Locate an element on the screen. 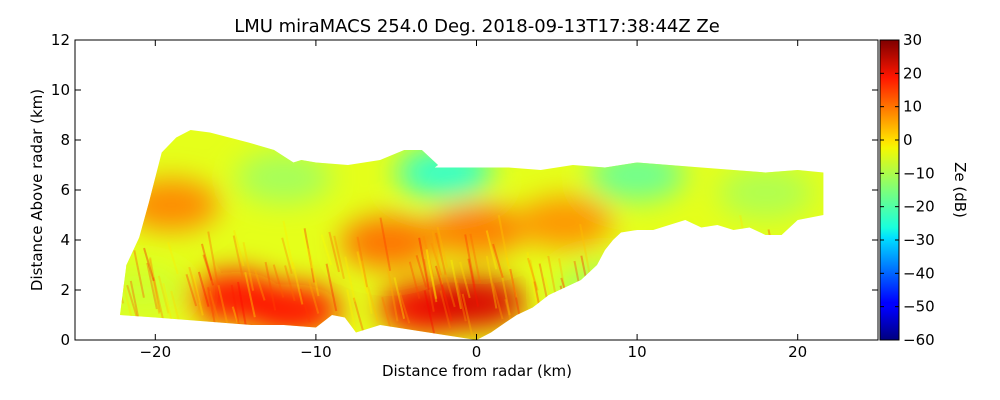 This screenshot has width=1000, height=400. x-tick-label: 0 is located at coordinates (477, 352).